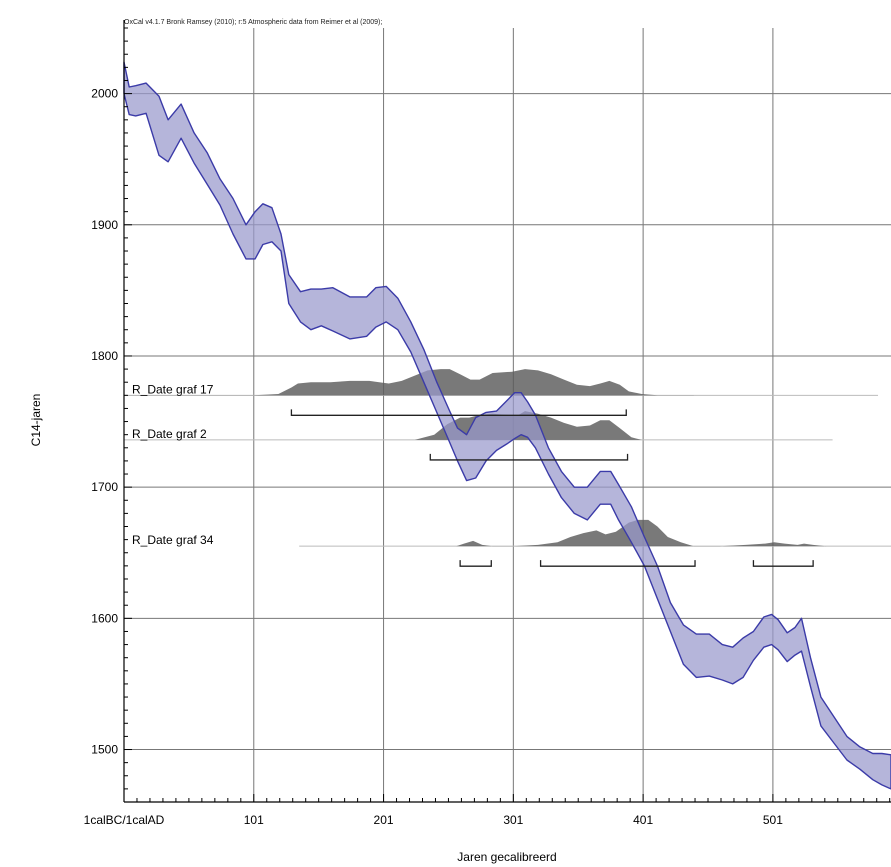 This screenshot has height=867, width=891. I want to click on y-tick-label: 1500, so click(104, 750).